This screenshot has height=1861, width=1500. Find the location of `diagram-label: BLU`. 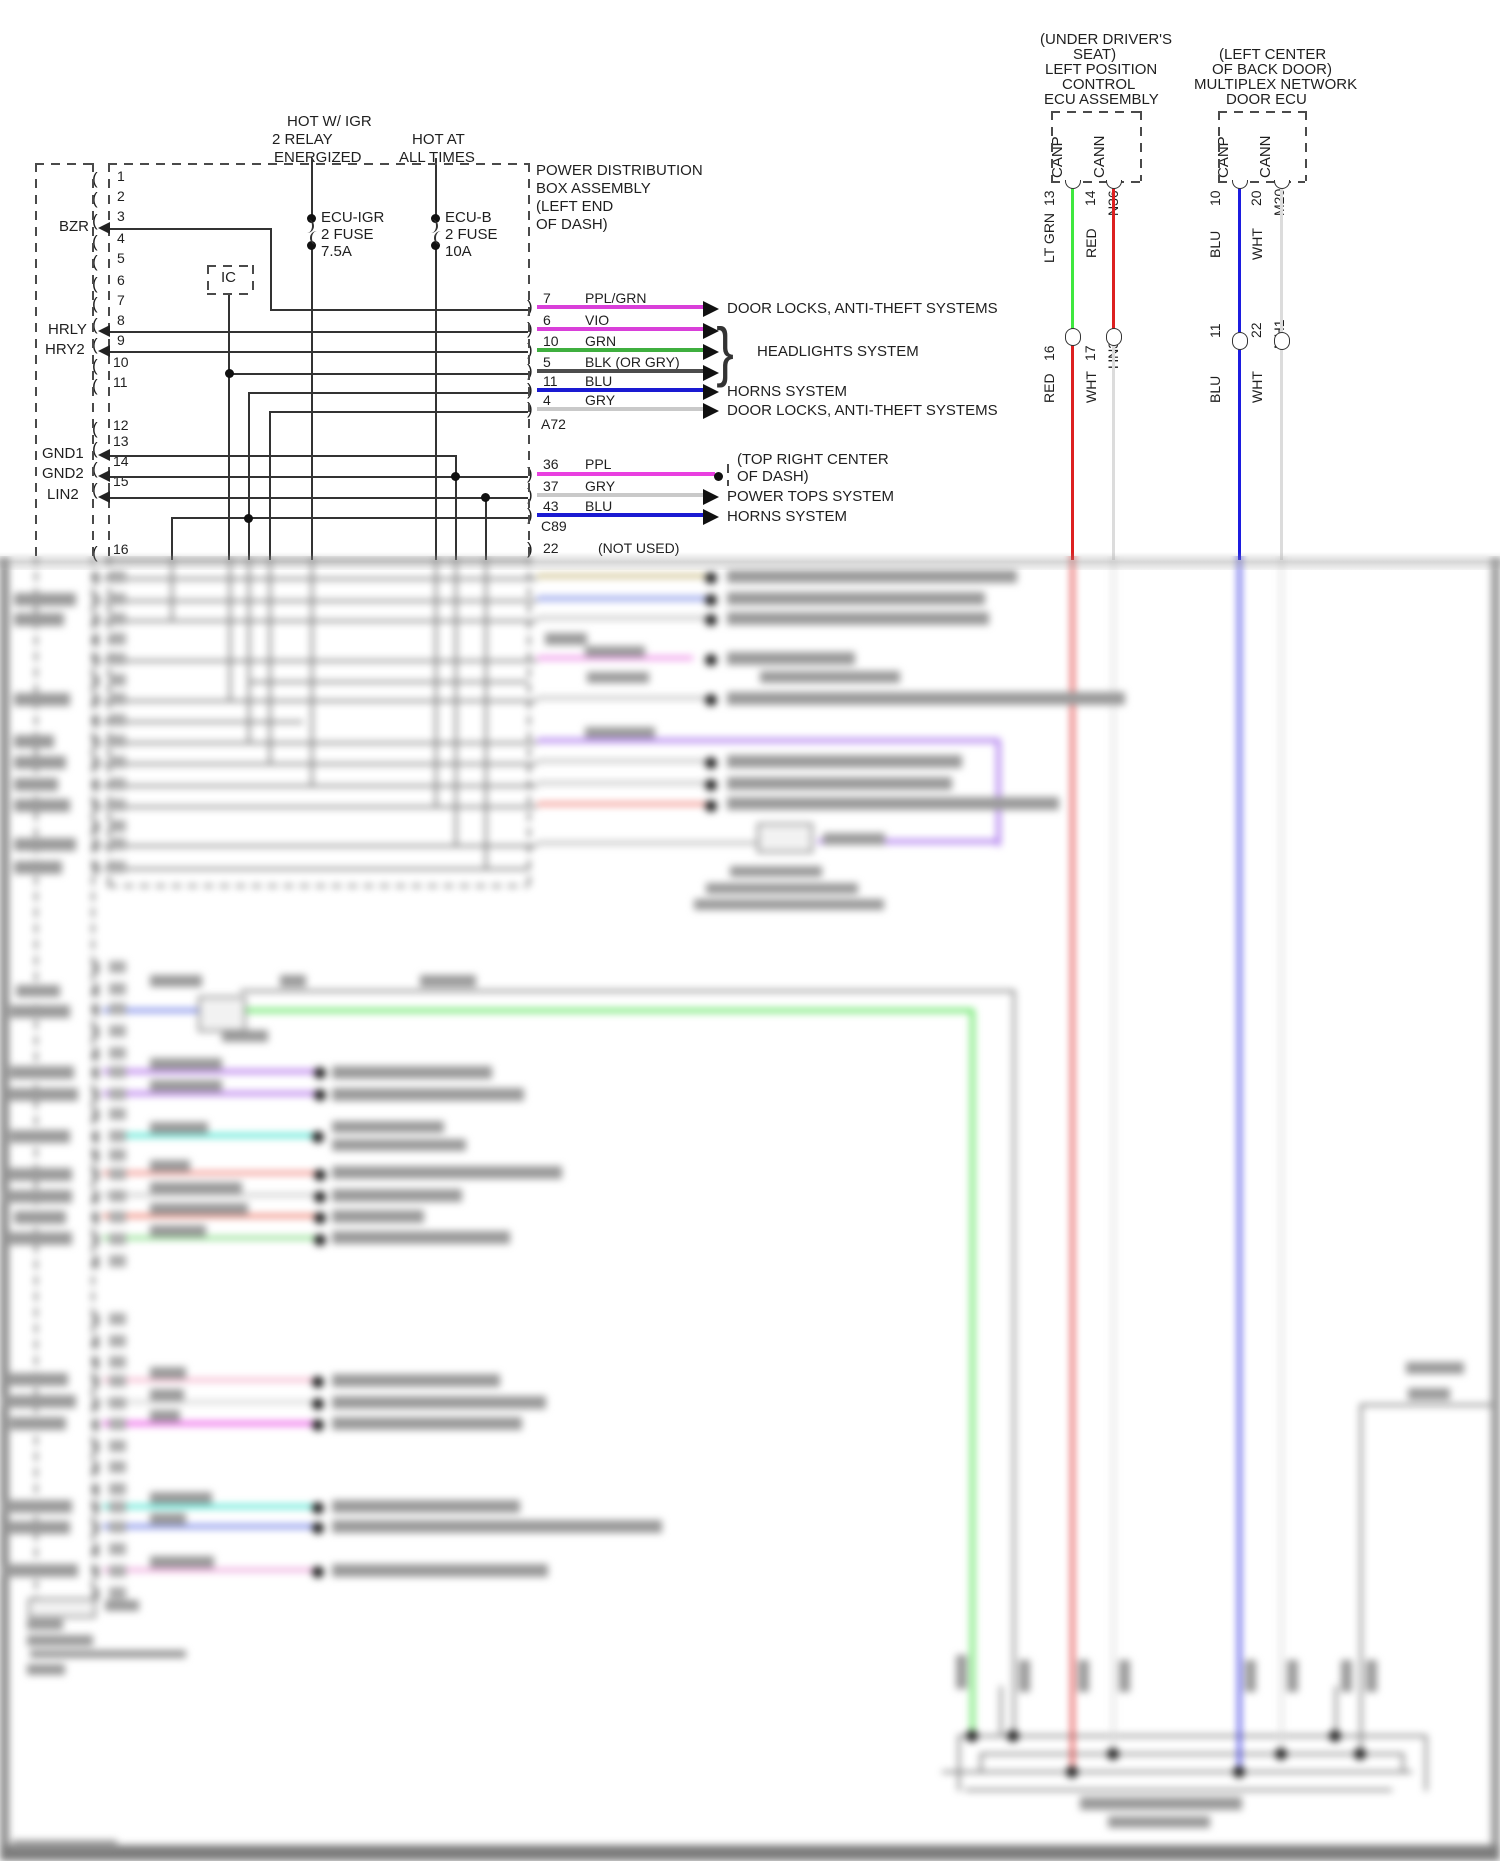

diagram-label: BLU is located at coordinates (599, 506).